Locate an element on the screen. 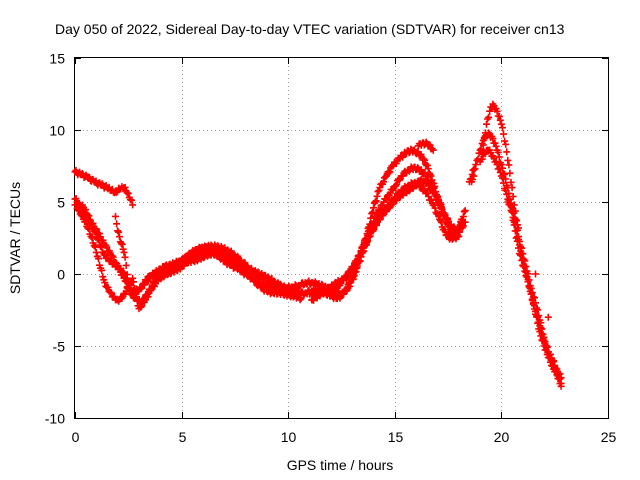  y-tick-labels: -10 -5 0 5 10 15 is located at coordinates (55, 239).